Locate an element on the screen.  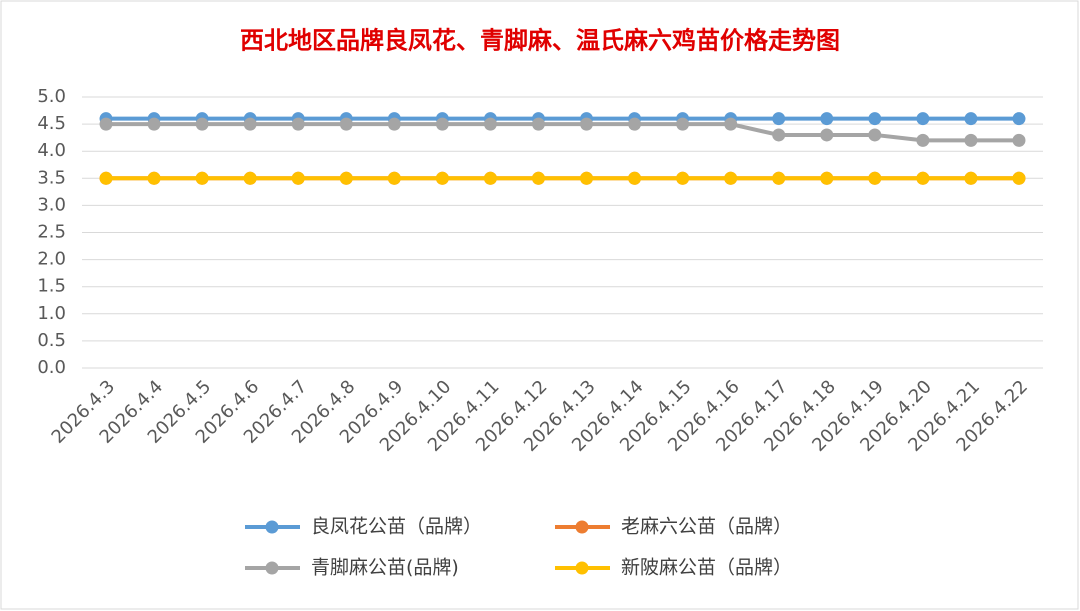
y-tick-label: 2.0 is located at coordinates (51, 259).